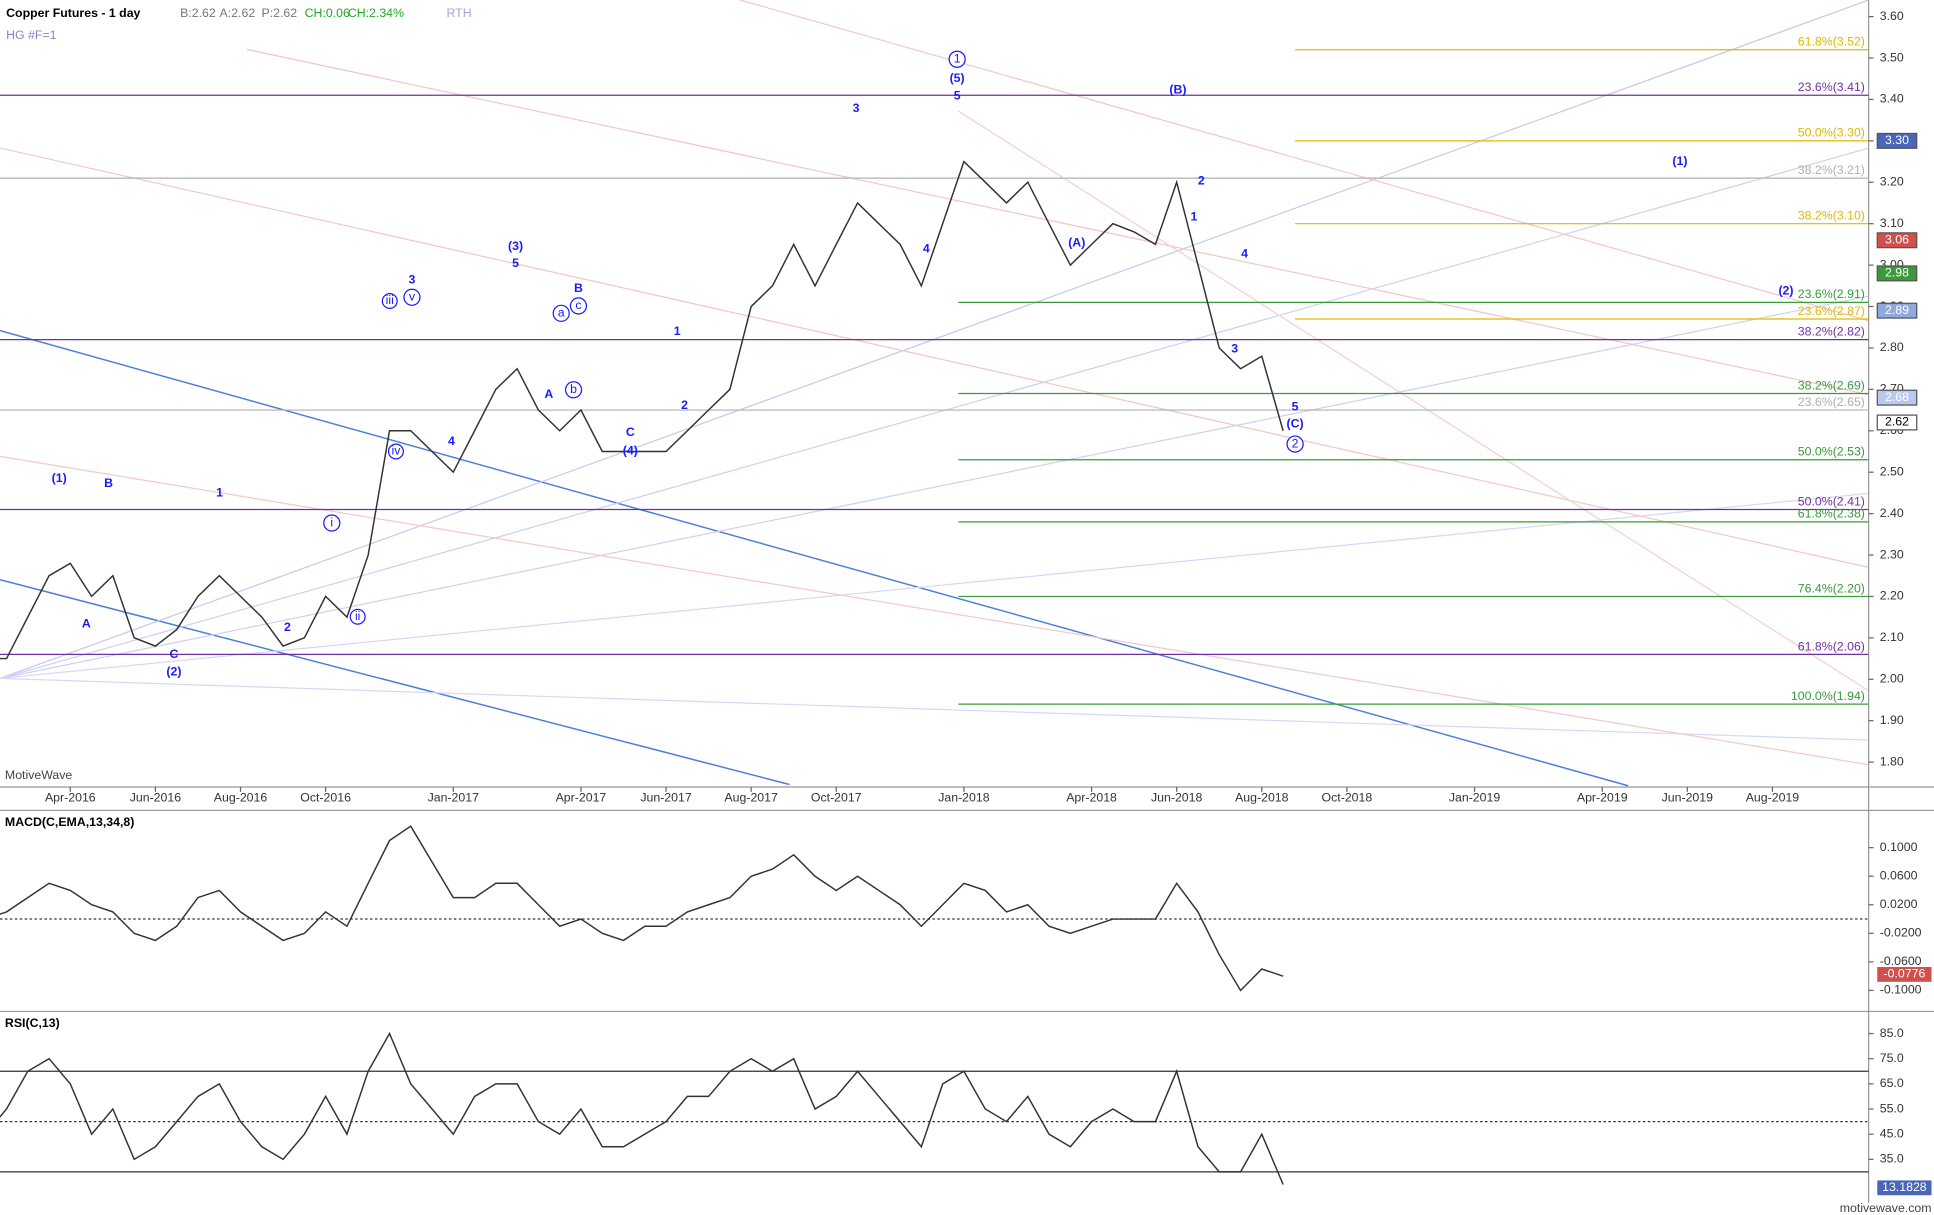  What do you see at coordinates (957, 78) in the screenshot?
I see `wave-label: (5)` at bounding box center [957, 78].